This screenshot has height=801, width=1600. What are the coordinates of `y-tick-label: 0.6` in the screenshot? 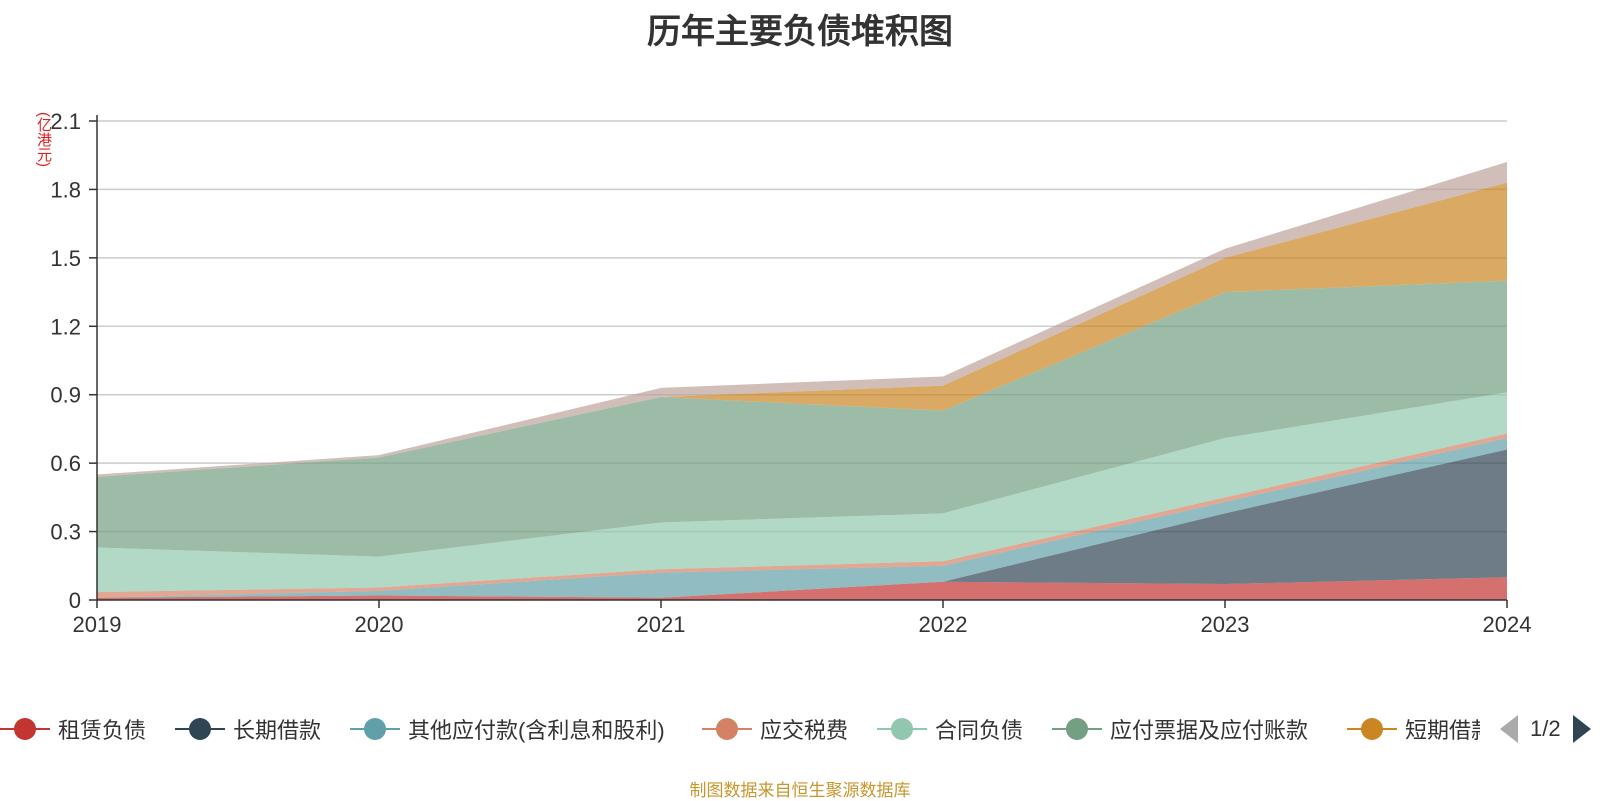 It's located at (65, 463).